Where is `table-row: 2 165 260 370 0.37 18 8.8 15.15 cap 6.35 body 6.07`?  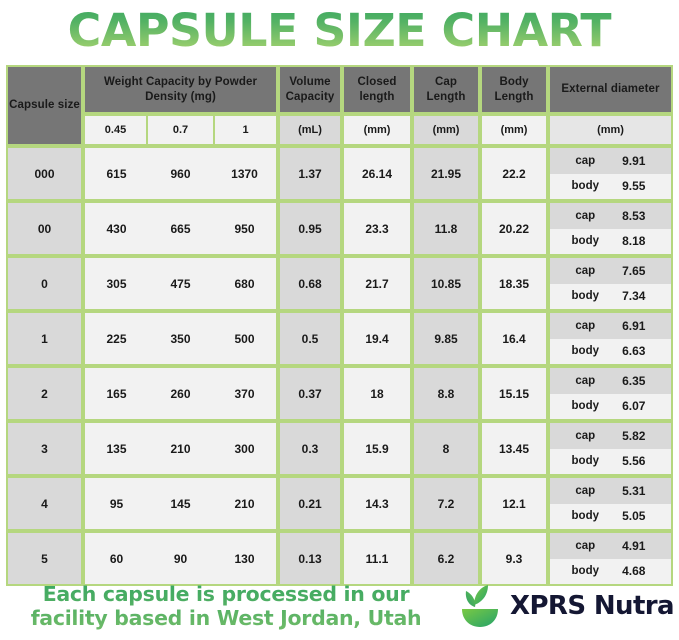 table-row: 2 165 260 370 0.37 18 8.8 15.15 cap 6.35 body 6.07 is located at coordinates (340, 393).